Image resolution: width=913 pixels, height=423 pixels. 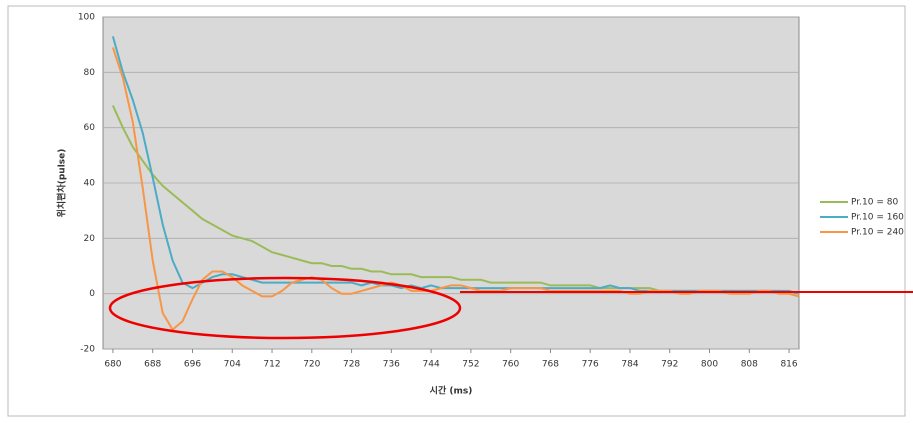 I want to click on x-tick-label: 696, so click(x=192, y=365).